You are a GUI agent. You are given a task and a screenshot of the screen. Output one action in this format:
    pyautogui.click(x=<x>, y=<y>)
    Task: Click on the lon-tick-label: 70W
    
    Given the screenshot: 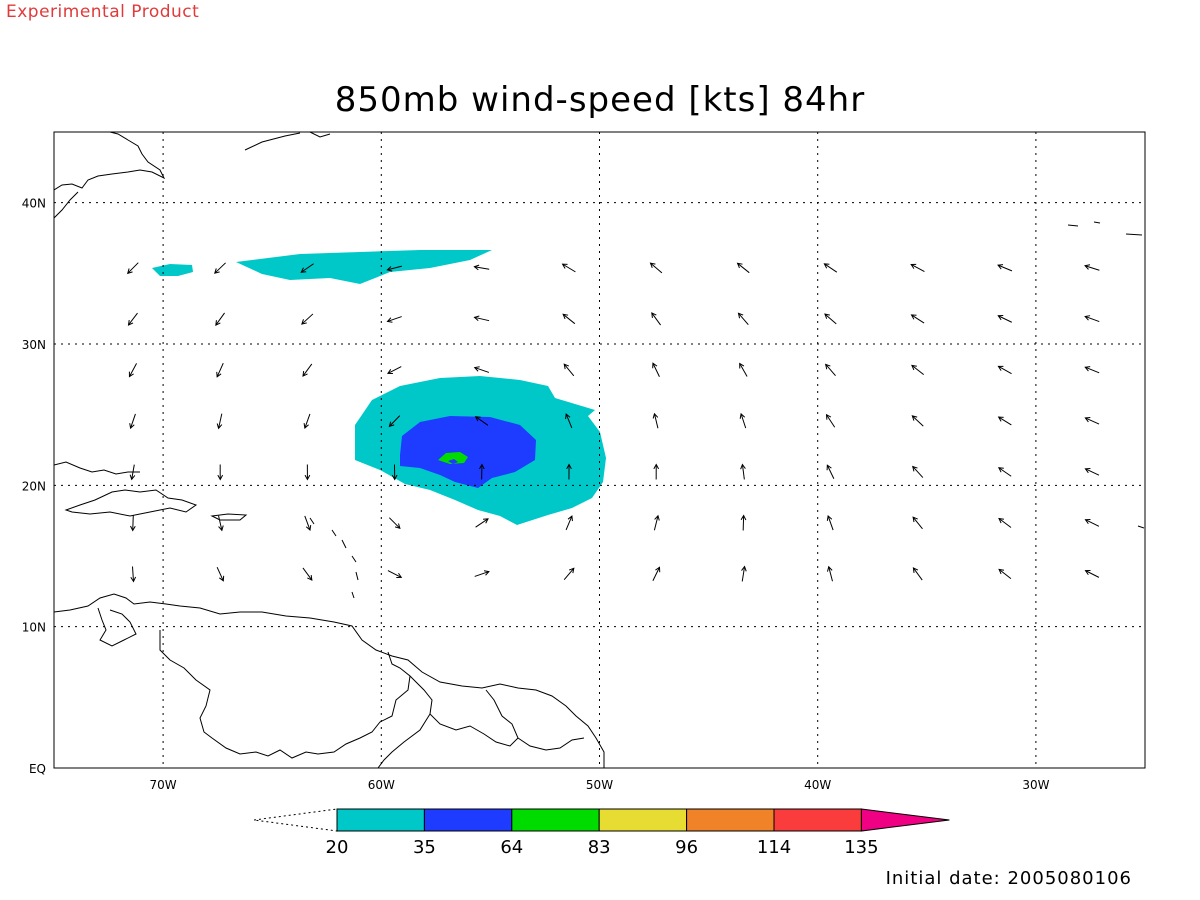 What is the action you would take?
    pyautogui.click(x=163, y=785)
    